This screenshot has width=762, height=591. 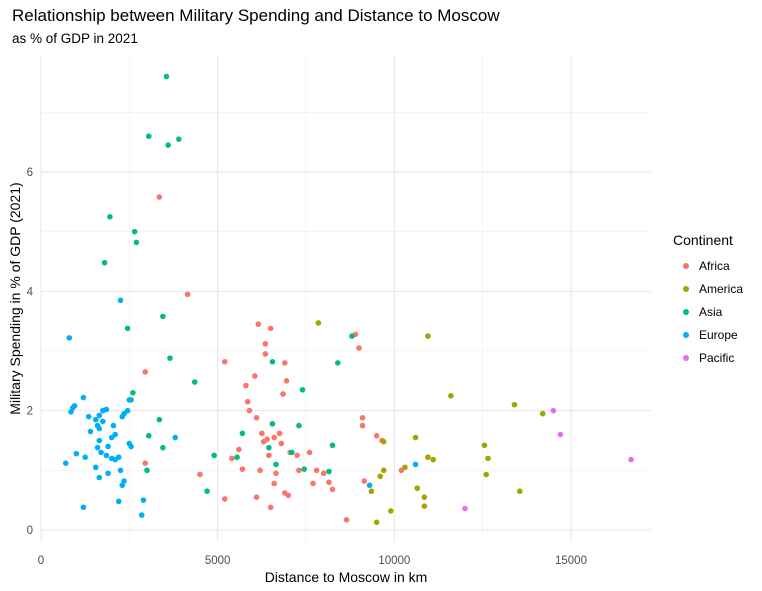 I want to click on legend-key-africa, so click(x=686, y=265).